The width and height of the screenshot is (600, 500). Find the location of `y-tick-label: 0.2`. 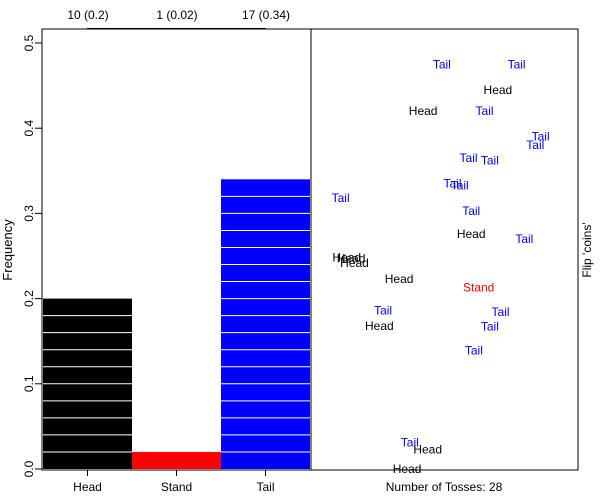

y-tick-label: 0.2 is located at coordinates (29, 298).